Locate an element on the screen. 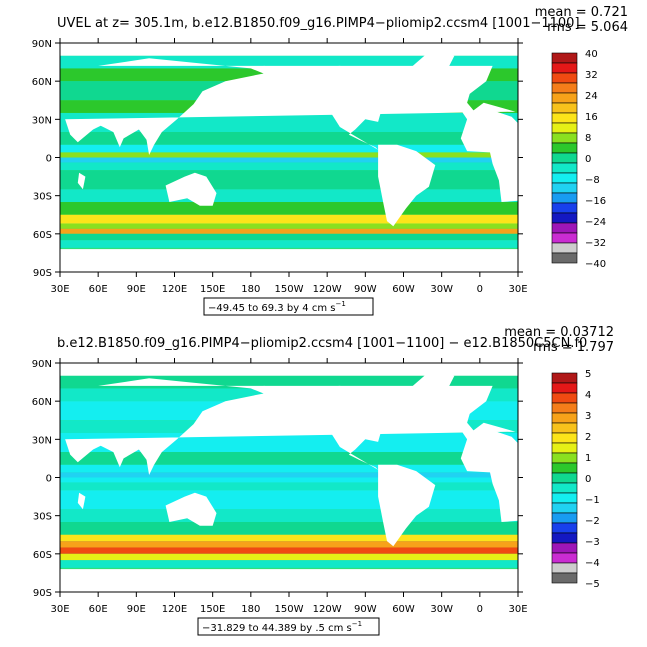 The image size is (647, 647). lat-tick-label: 90N is located at coordinates (42, 364).